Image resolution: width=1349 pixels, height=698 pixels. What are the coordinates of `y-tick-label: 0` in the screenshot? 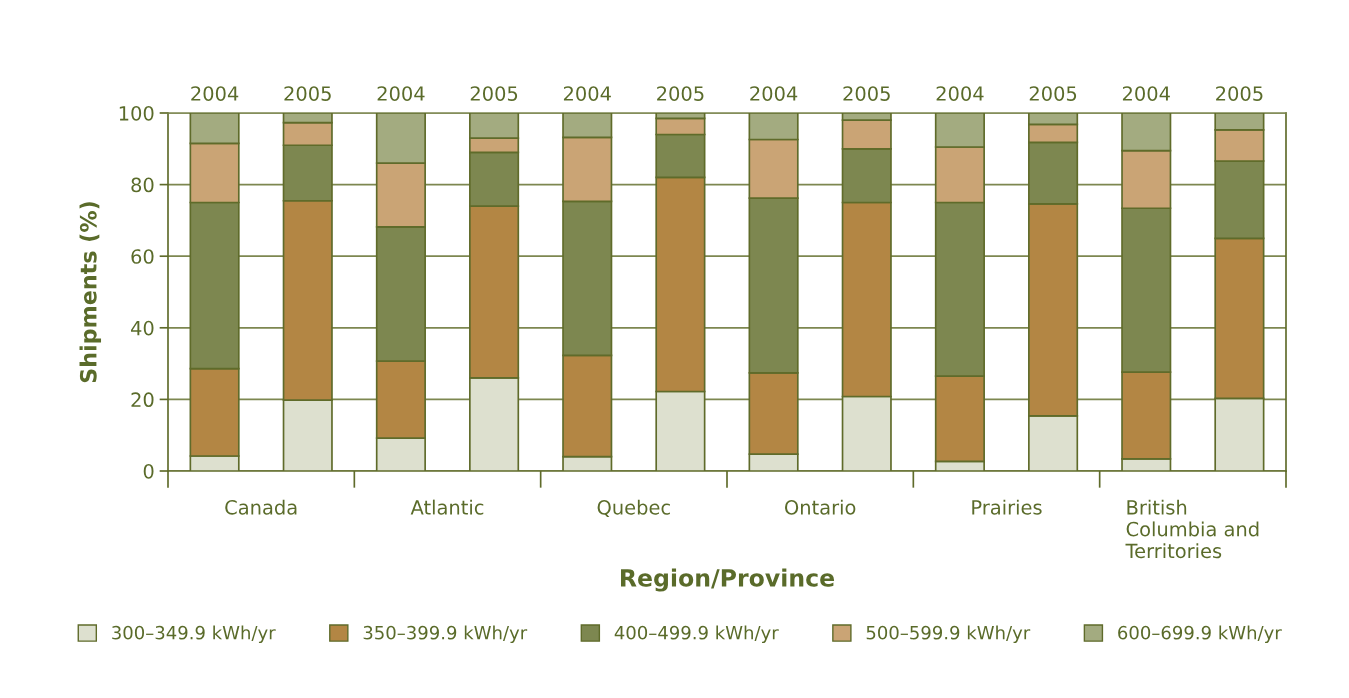 It's located at (148, 471).